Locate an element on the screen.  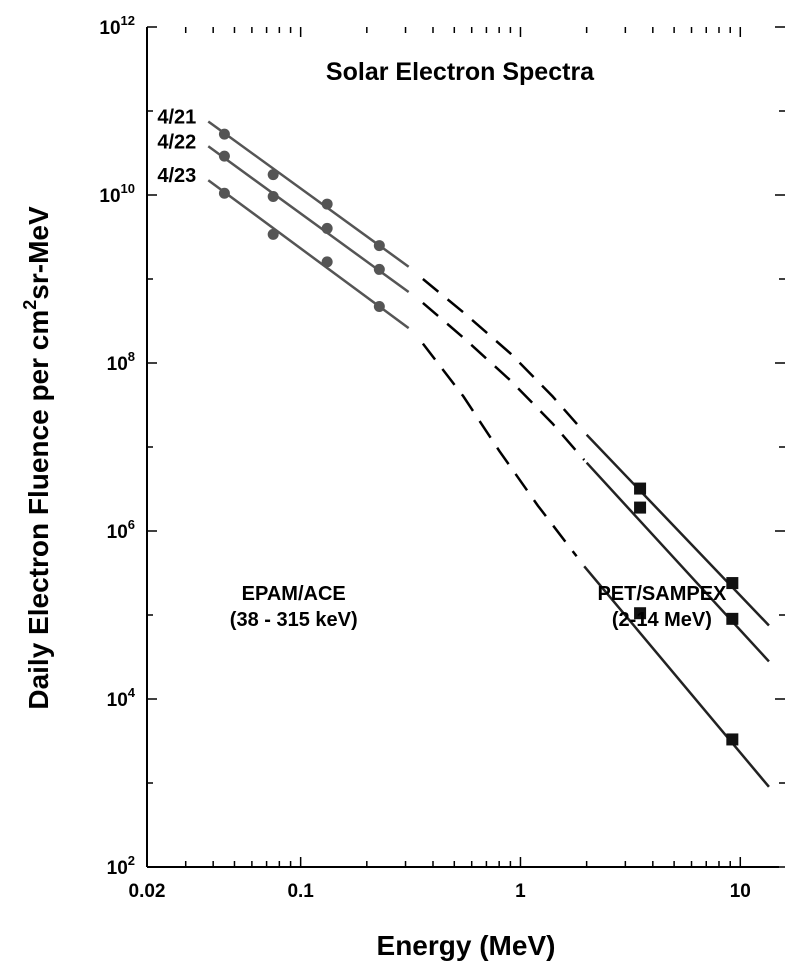
y-tick-label: 10⁶ is located at coordinates (121, 530).